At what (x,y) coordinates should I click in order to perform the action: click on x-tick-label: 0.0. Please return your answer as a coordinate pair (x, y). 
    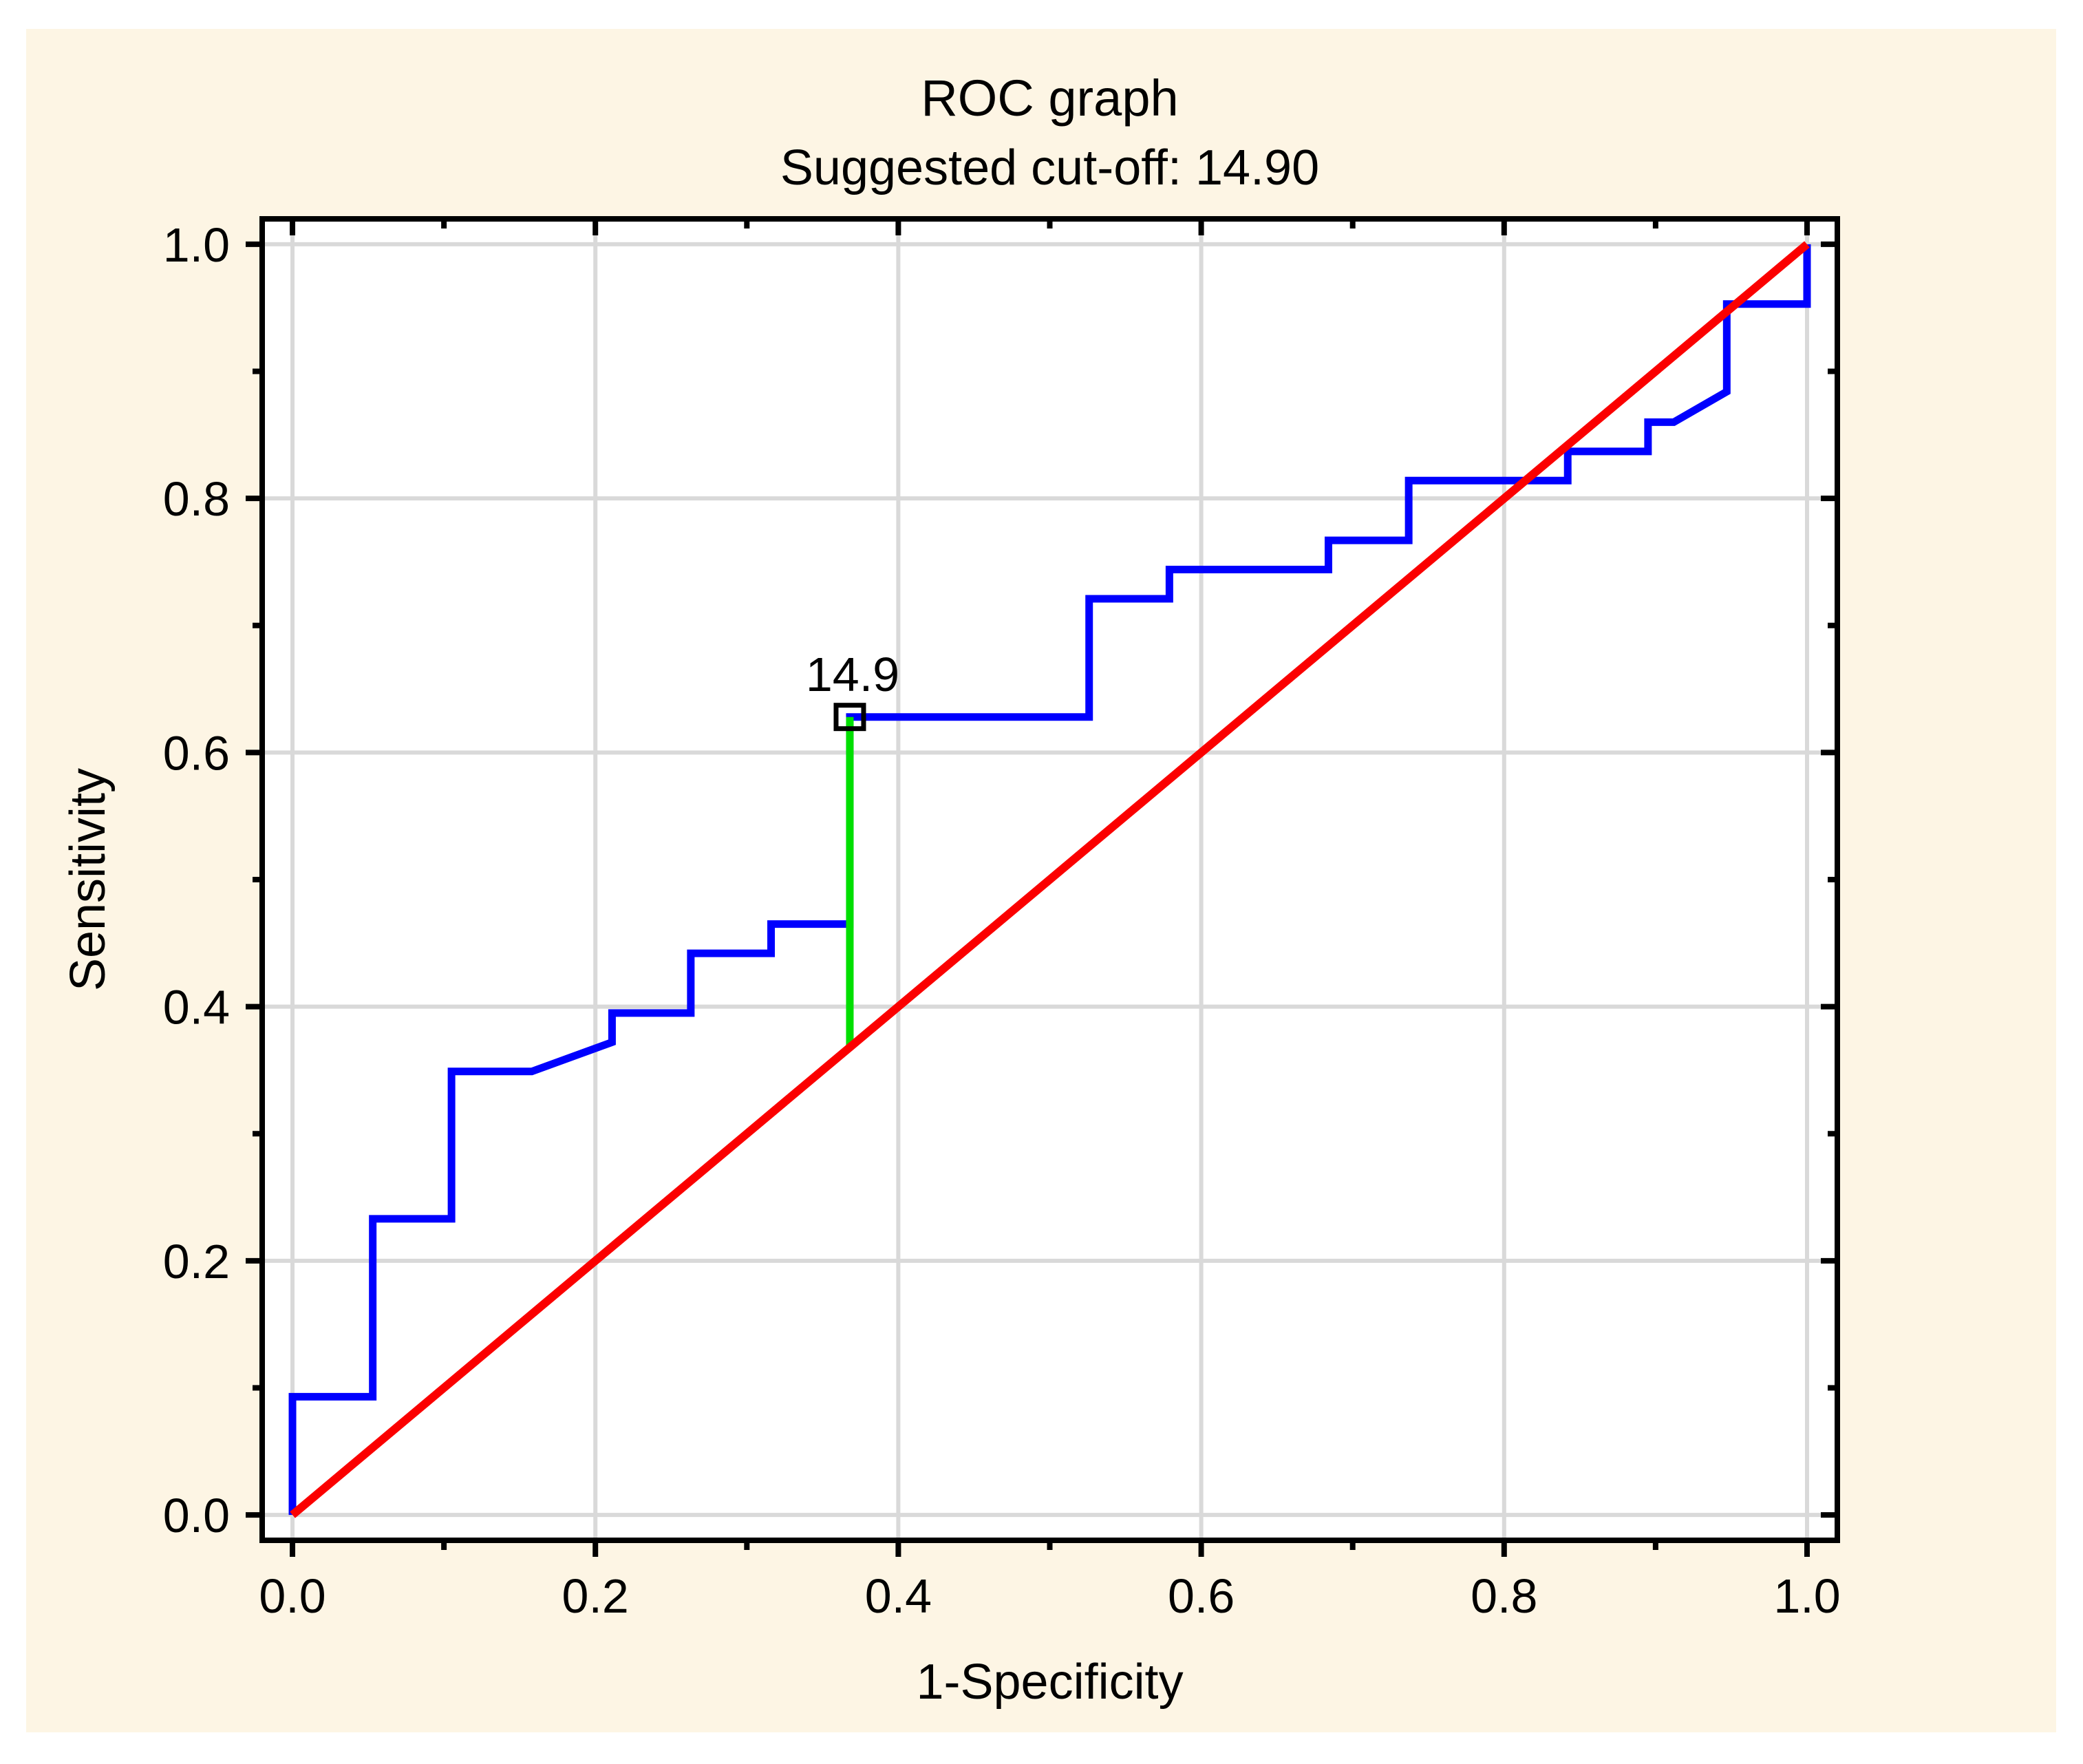
    Looking at the image, I should click on (292, 1596).